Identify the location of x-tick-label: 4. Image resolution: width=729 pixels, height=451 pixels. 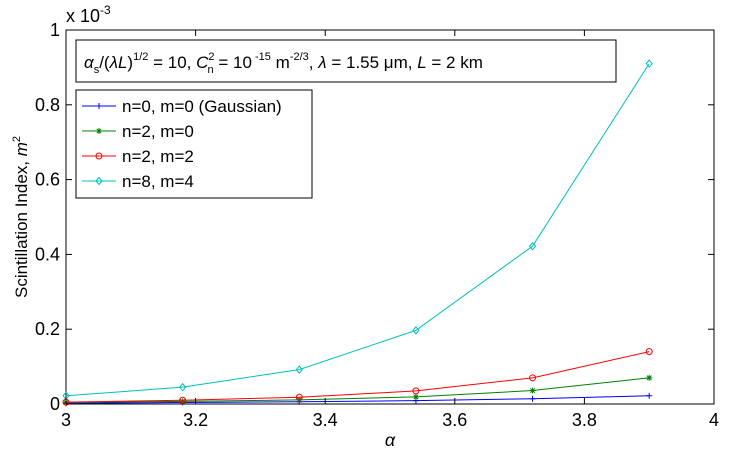
(714, 420).